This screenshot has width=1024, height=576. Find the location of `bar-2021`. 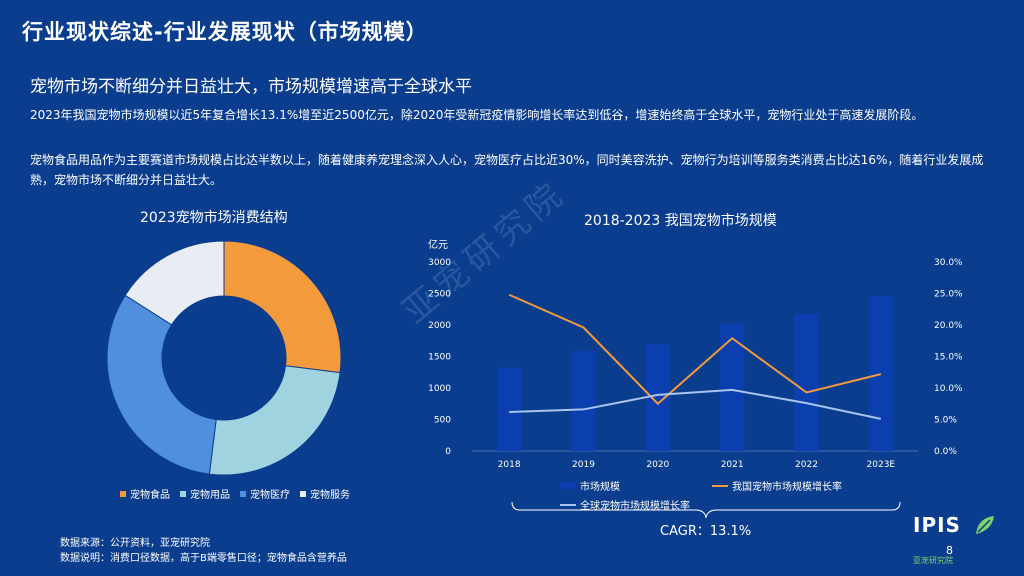

bar-2021 is located at coordinates (732, 387).